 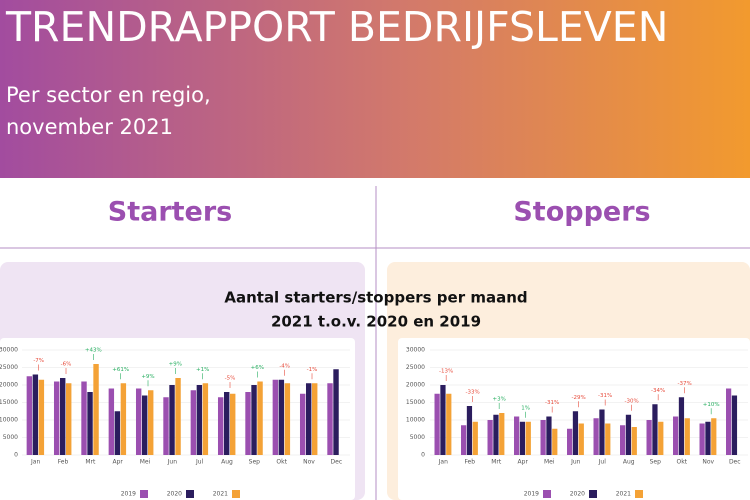 What do you see at coordinates (336, 27) in the screenshot?
I see `header-title: TRENDRAPPORT BEDRIJFSLEVEN` at bounding box center [336, 27].